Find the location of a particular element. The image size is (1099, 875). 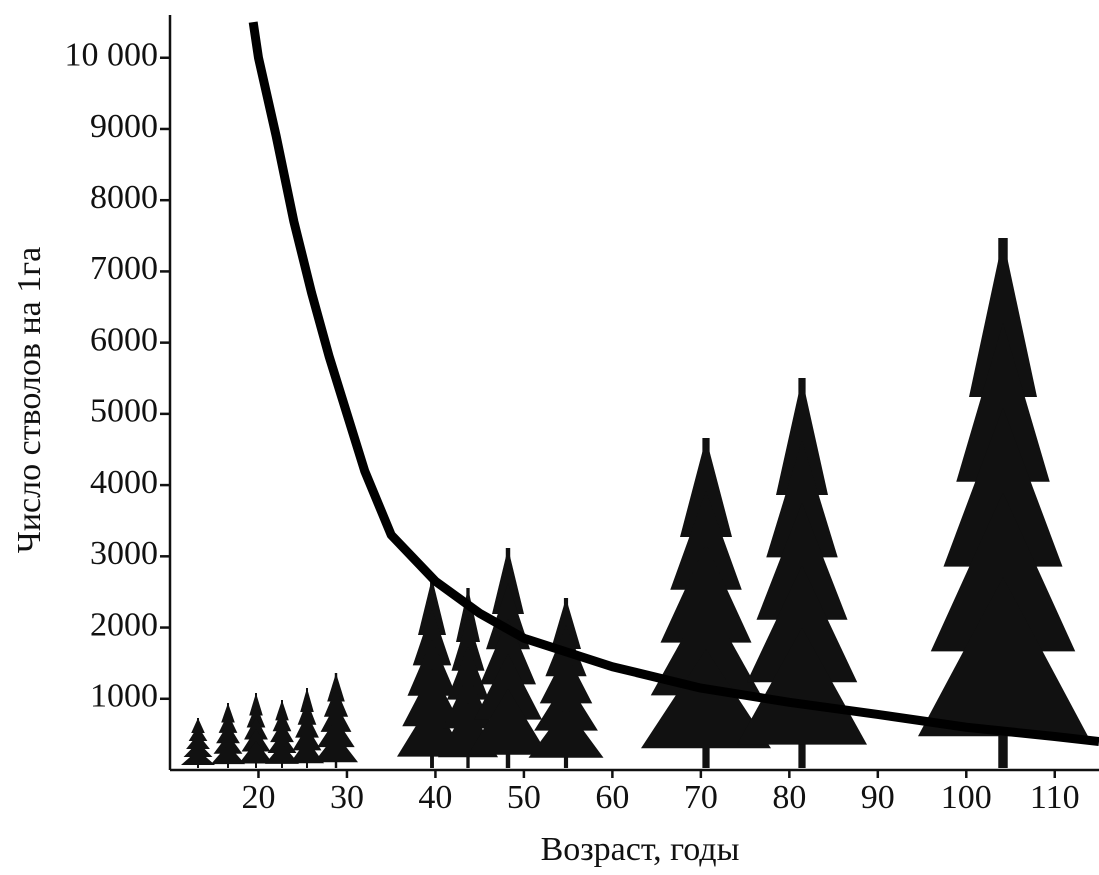

y-tick-label: 4000 is located at coordinates (124, 482).